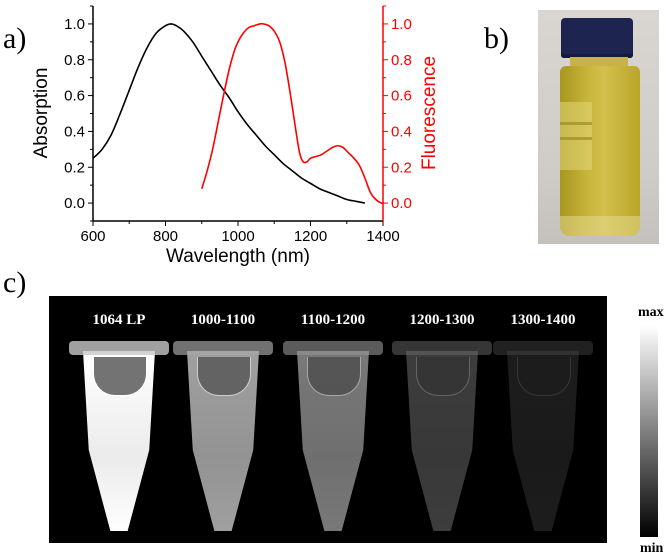  What do you see at coordinates (382, 236) in the screenshot?
I see `x-tick-label: 1400` at bounding box center [382, 236].